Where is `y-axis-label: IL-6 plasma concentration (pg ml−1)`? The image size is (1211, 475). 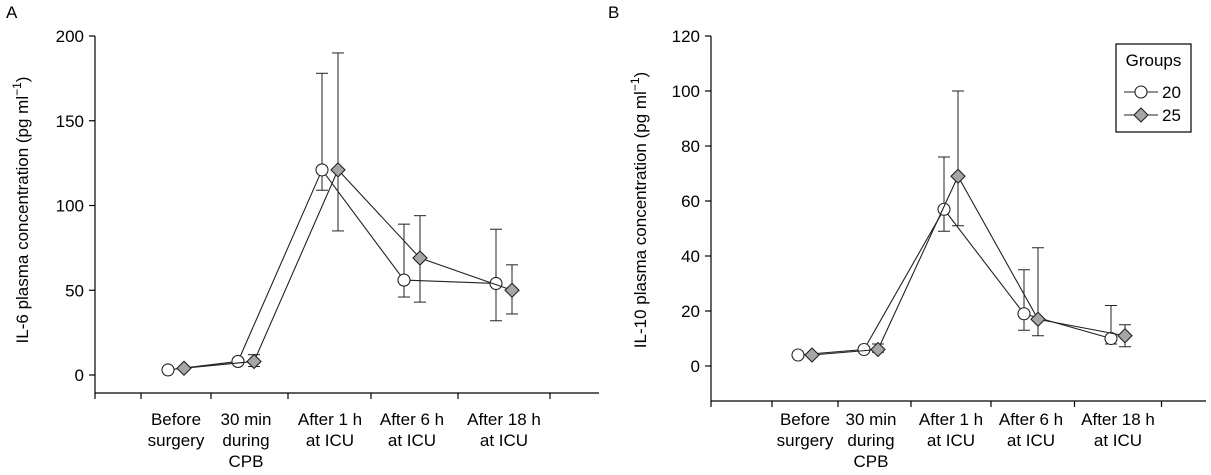
y-axis-label: IL-6 plasma concentration (pg ml−1) is located at coordinates (21, 210).